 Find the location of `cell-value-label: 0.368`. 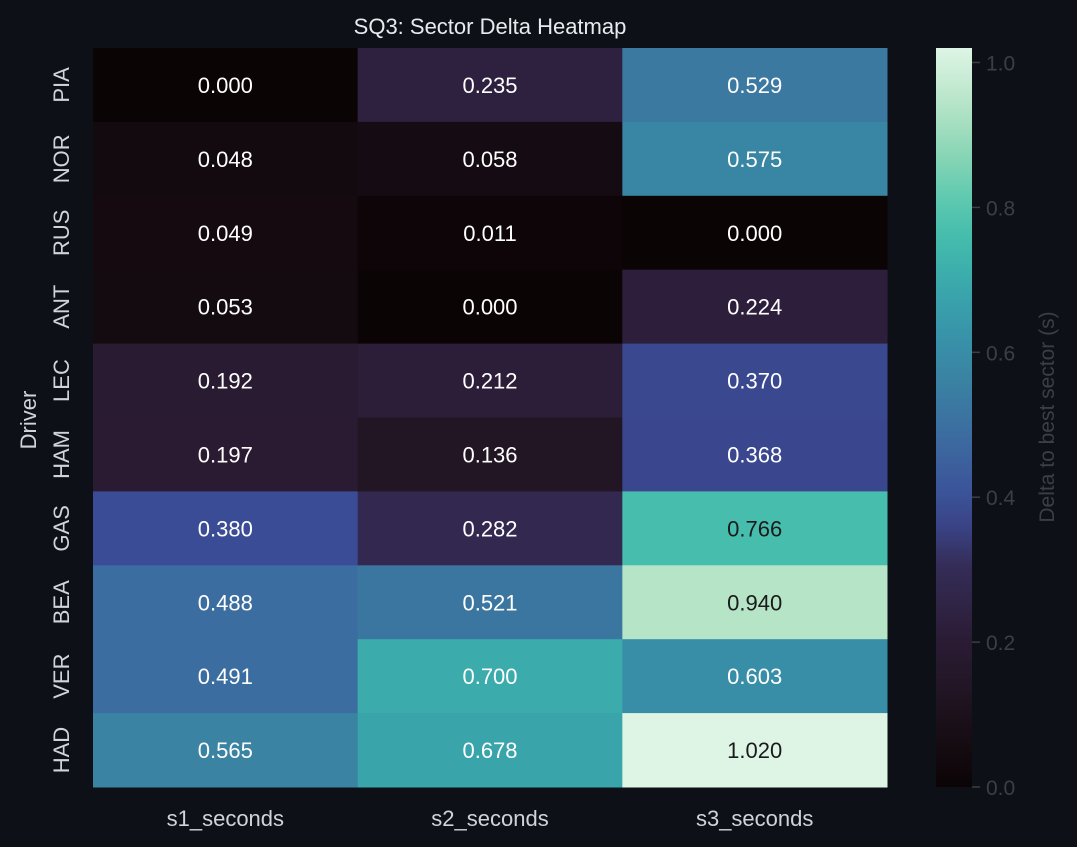

cell-value-label: 0.368 is located at coordinates (754, 454).